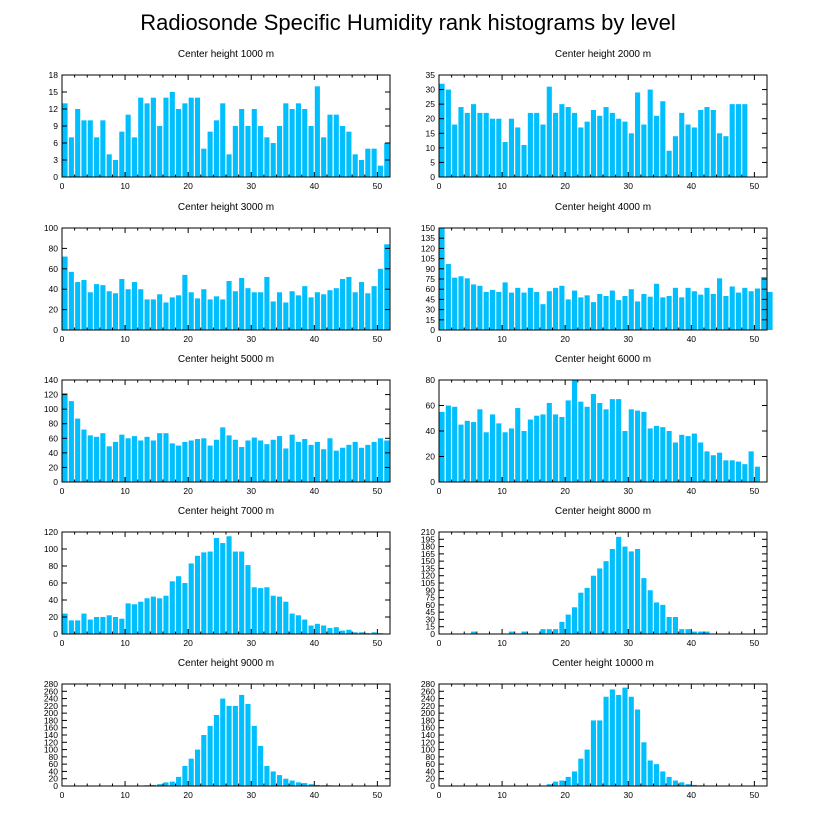  What do you see at coordinates (54, 75) in the screenshot?
I see `y-tick-label: 18` at bounding box center [54, 75].